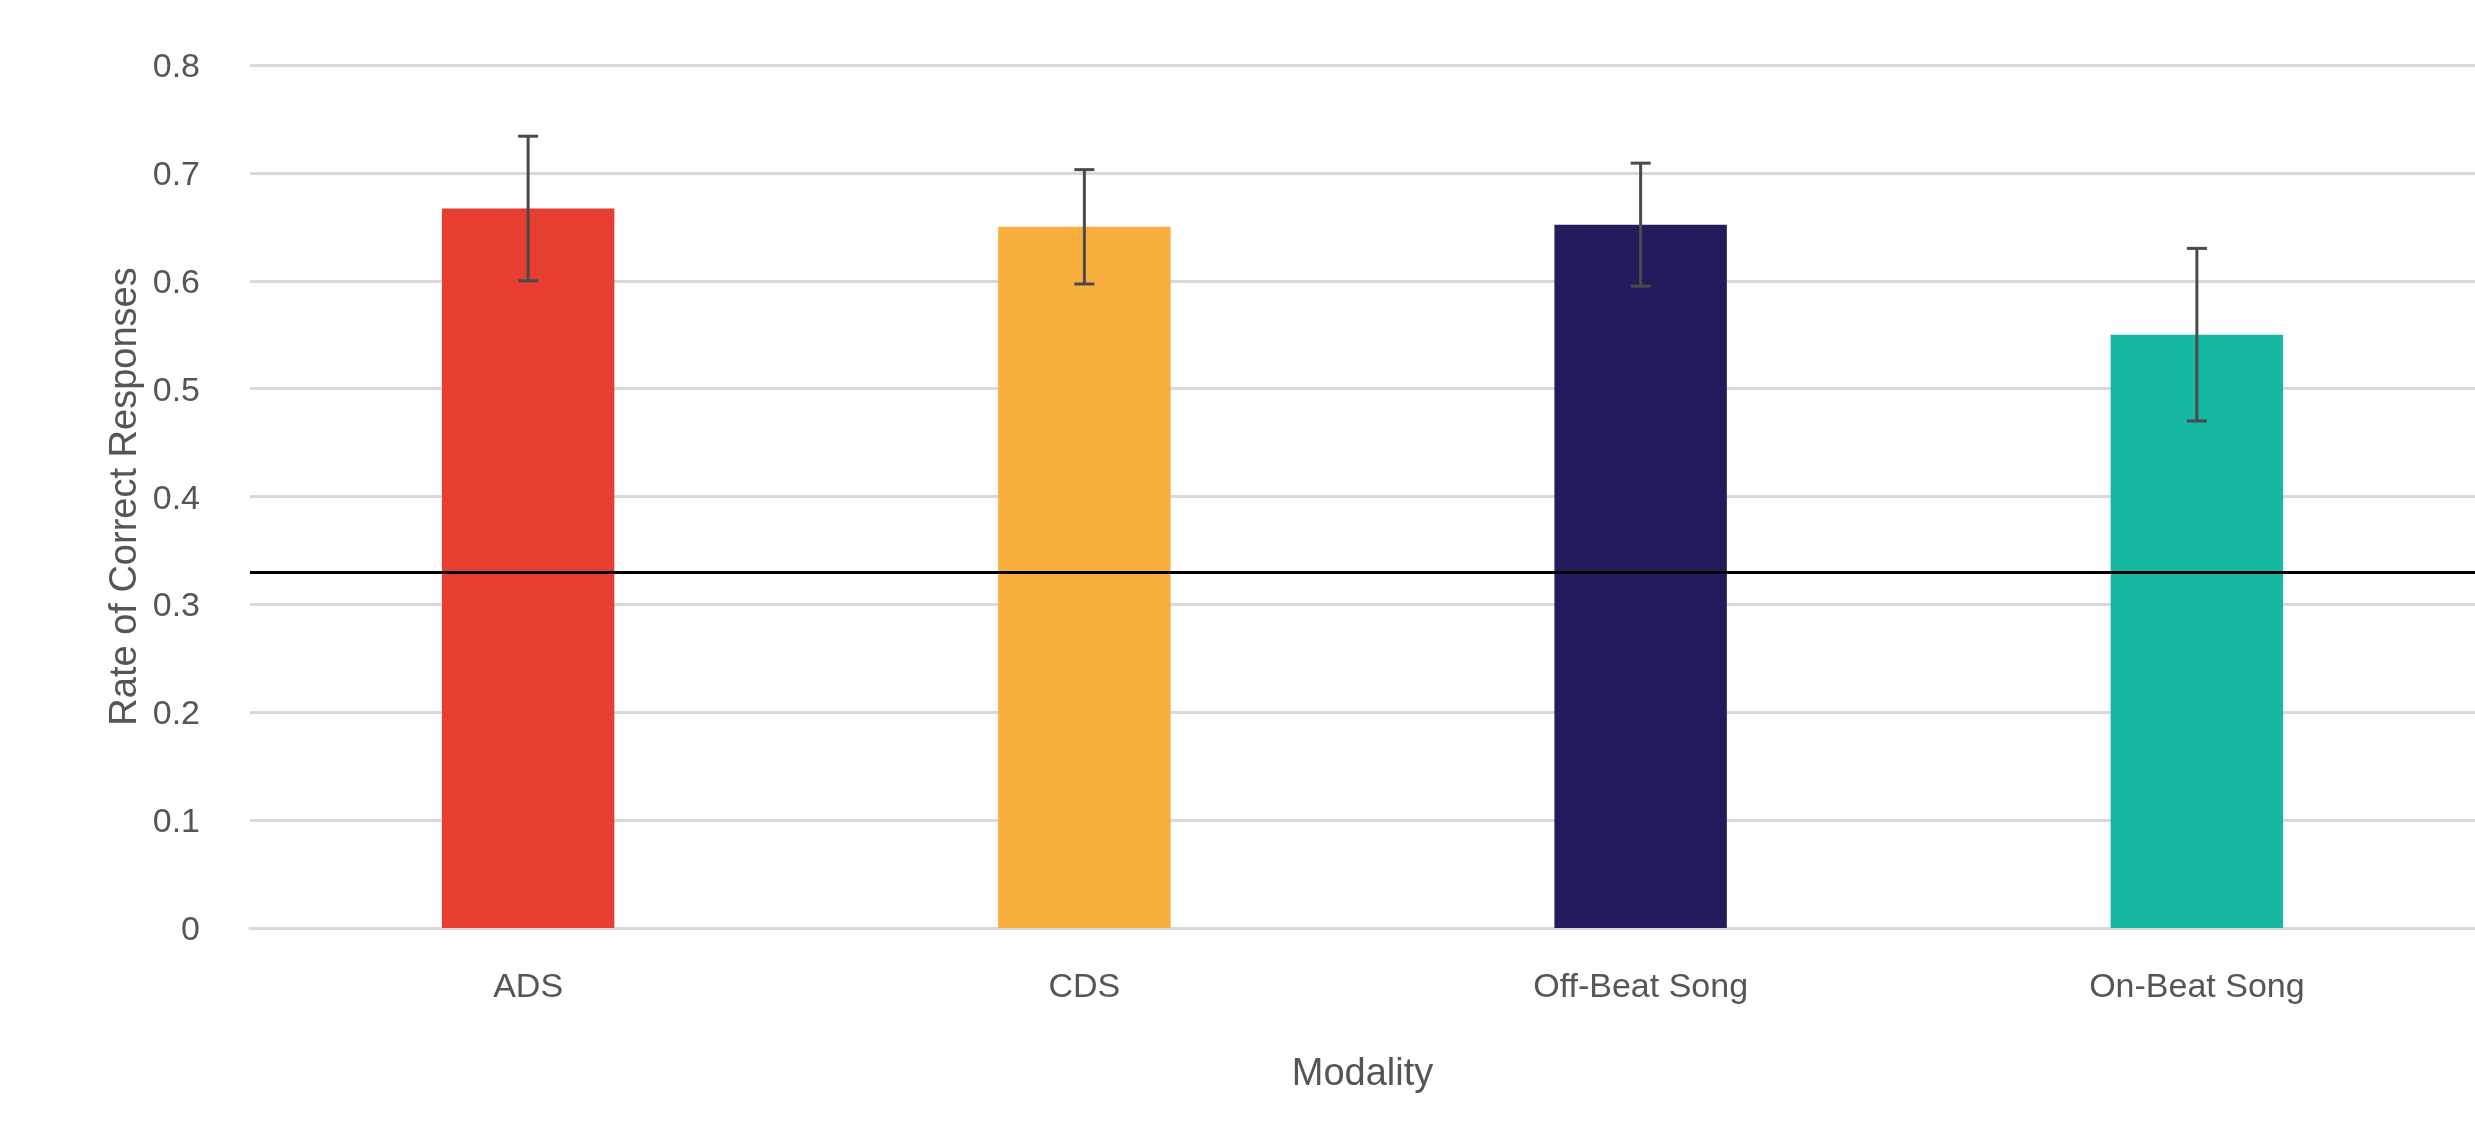 This screenshot has width=2475, height=1128. What do you see at coordinates (176, 280) in the screenshot?
I see `y-tick-label: 0.6` at bounding box center [176, 280].